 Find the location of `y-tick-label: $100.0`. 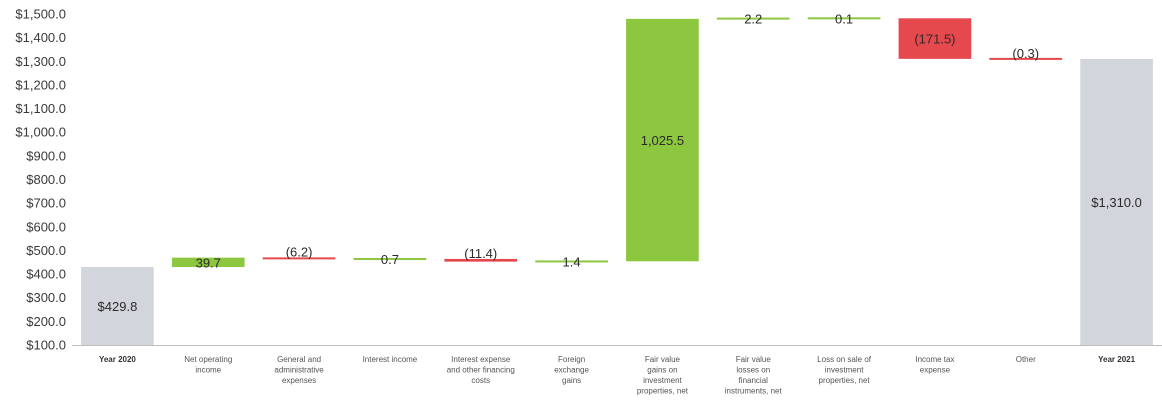

y-tick-label: $100.0 is located at coordinates (46, 345).